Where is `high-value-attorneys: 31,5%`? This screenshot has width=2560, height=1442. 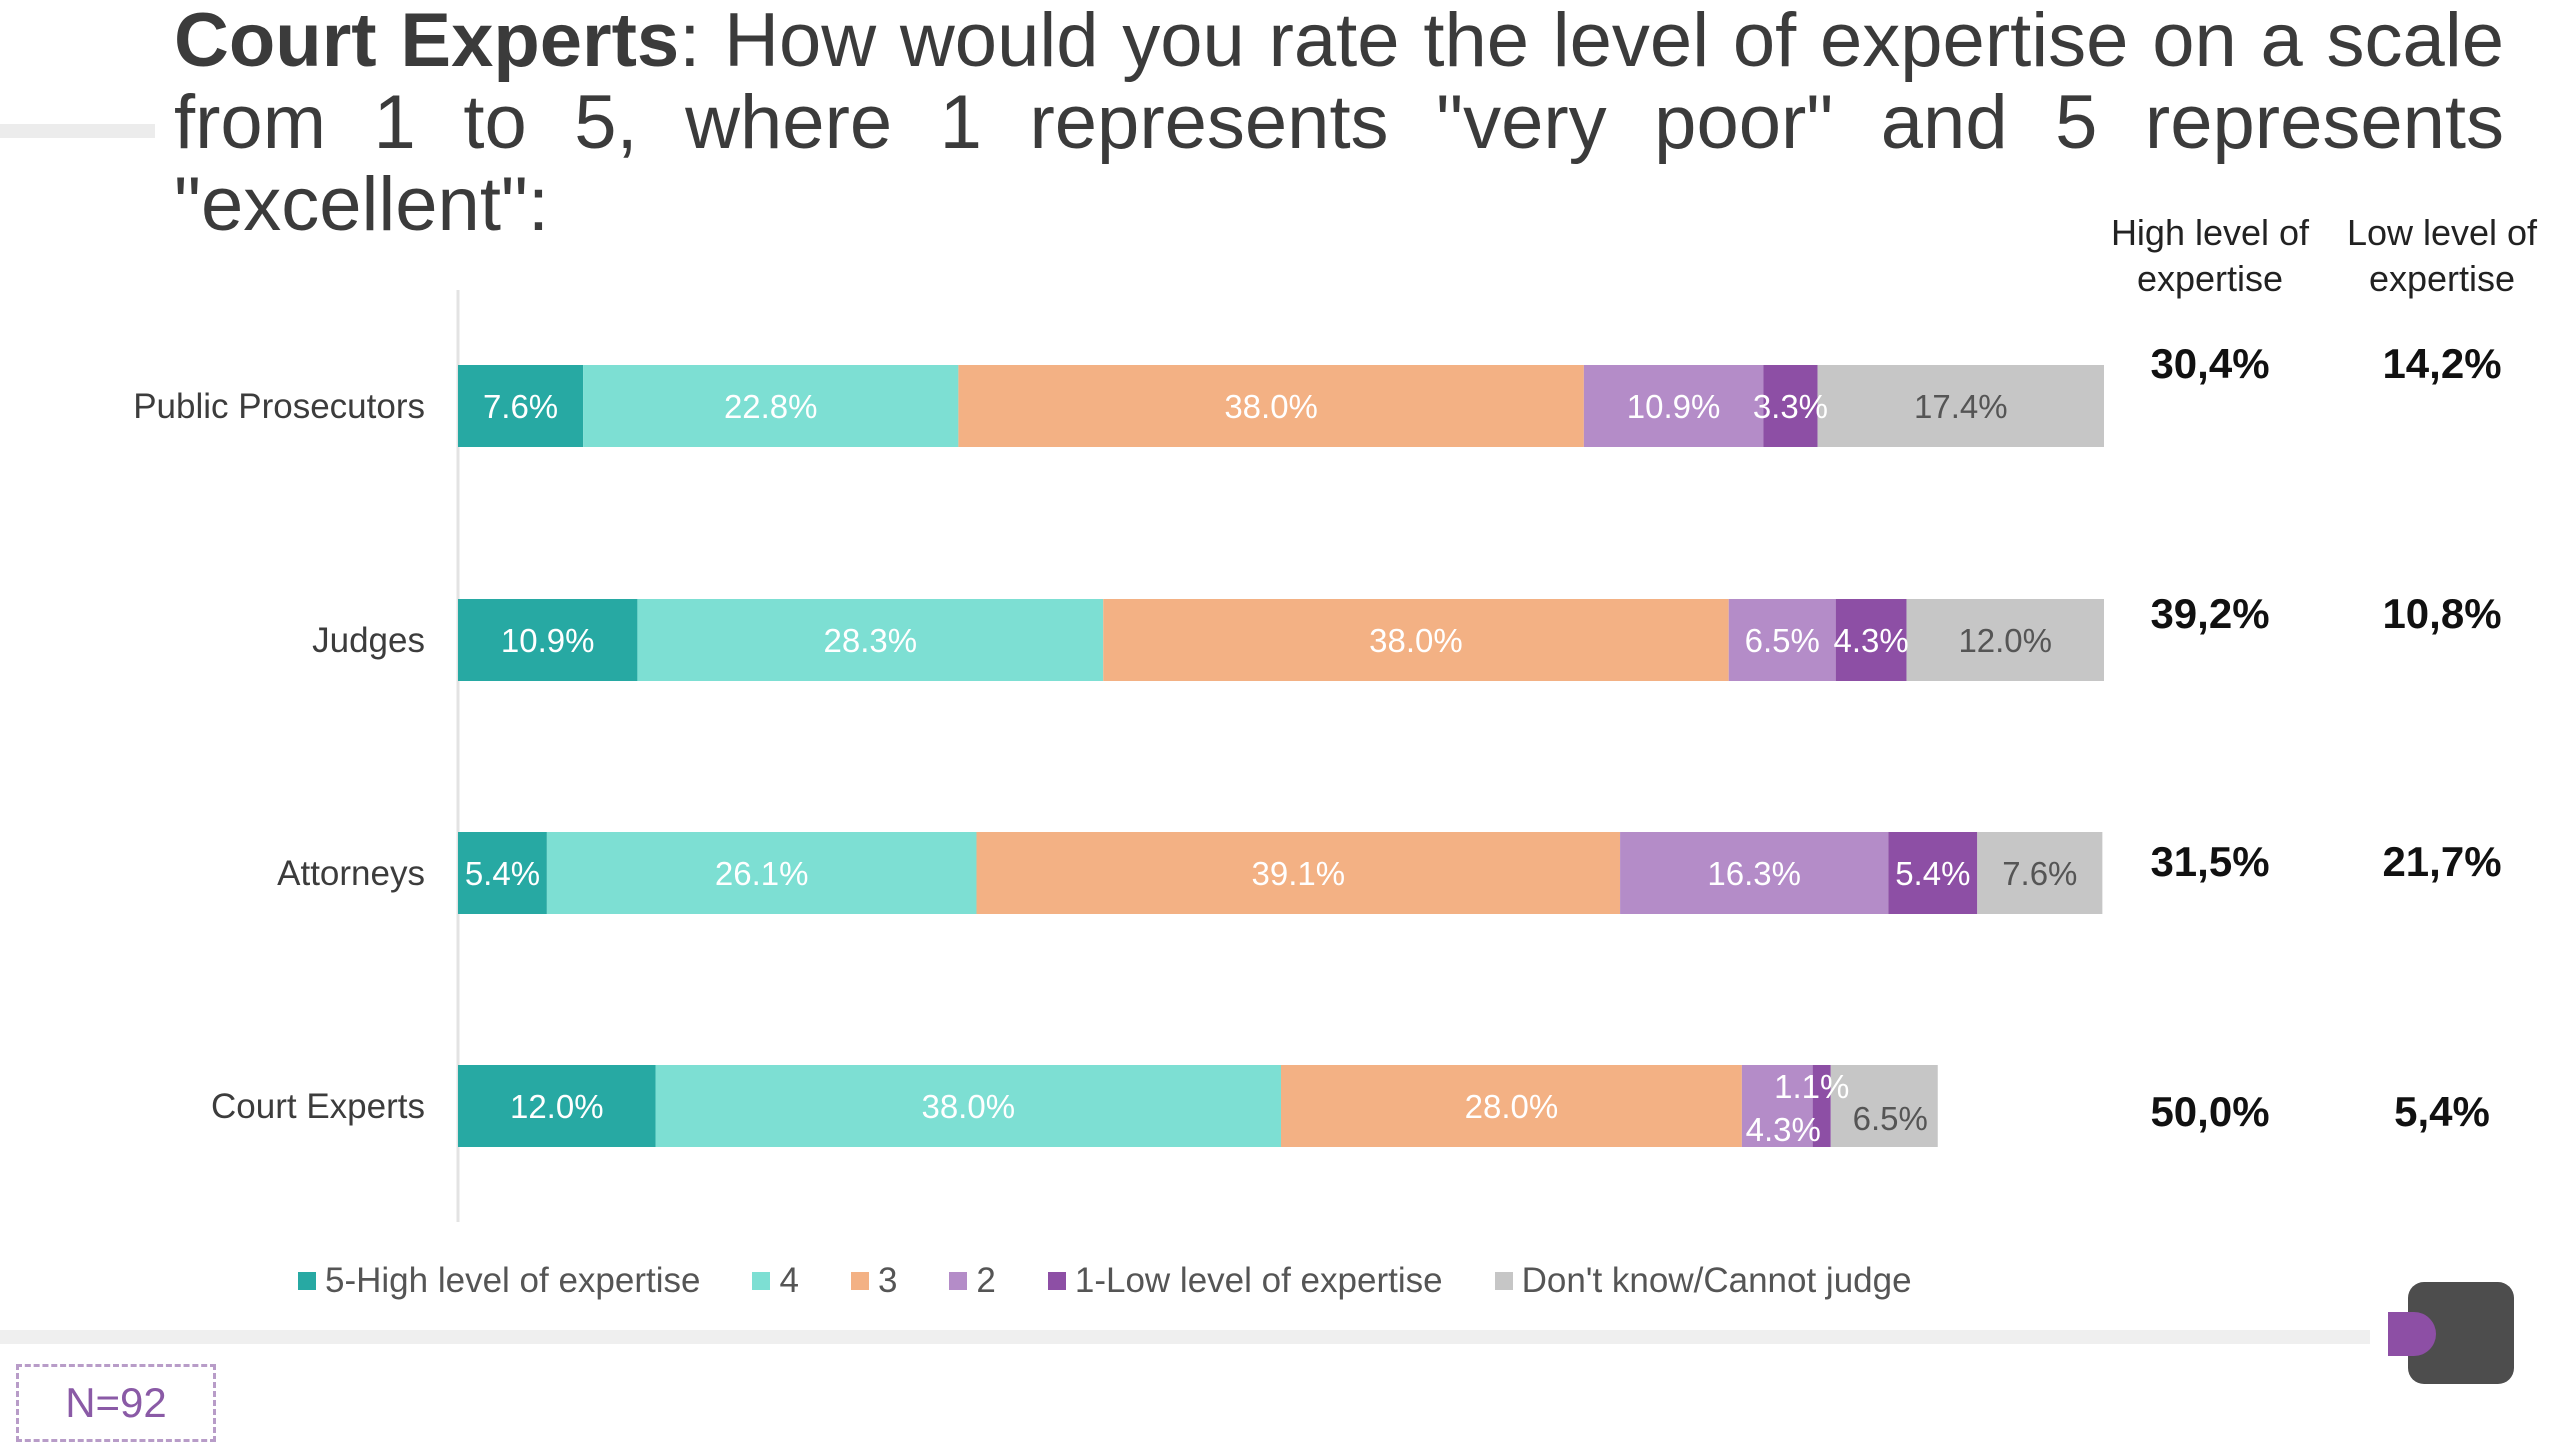 high-value-attorneys: 31,5% is located at coordinates (2210, 861).